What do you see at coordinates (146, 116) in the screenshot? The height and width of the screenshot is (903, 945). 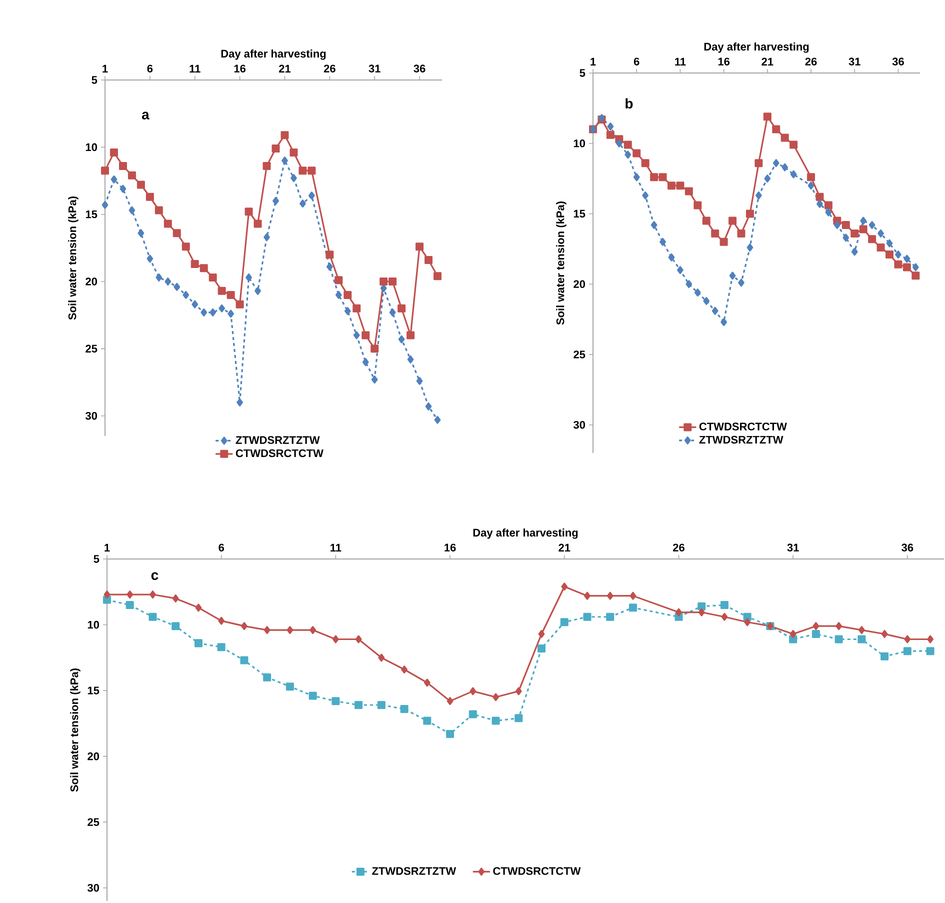 I see `annotation: a` at bounding box center [146, 116].